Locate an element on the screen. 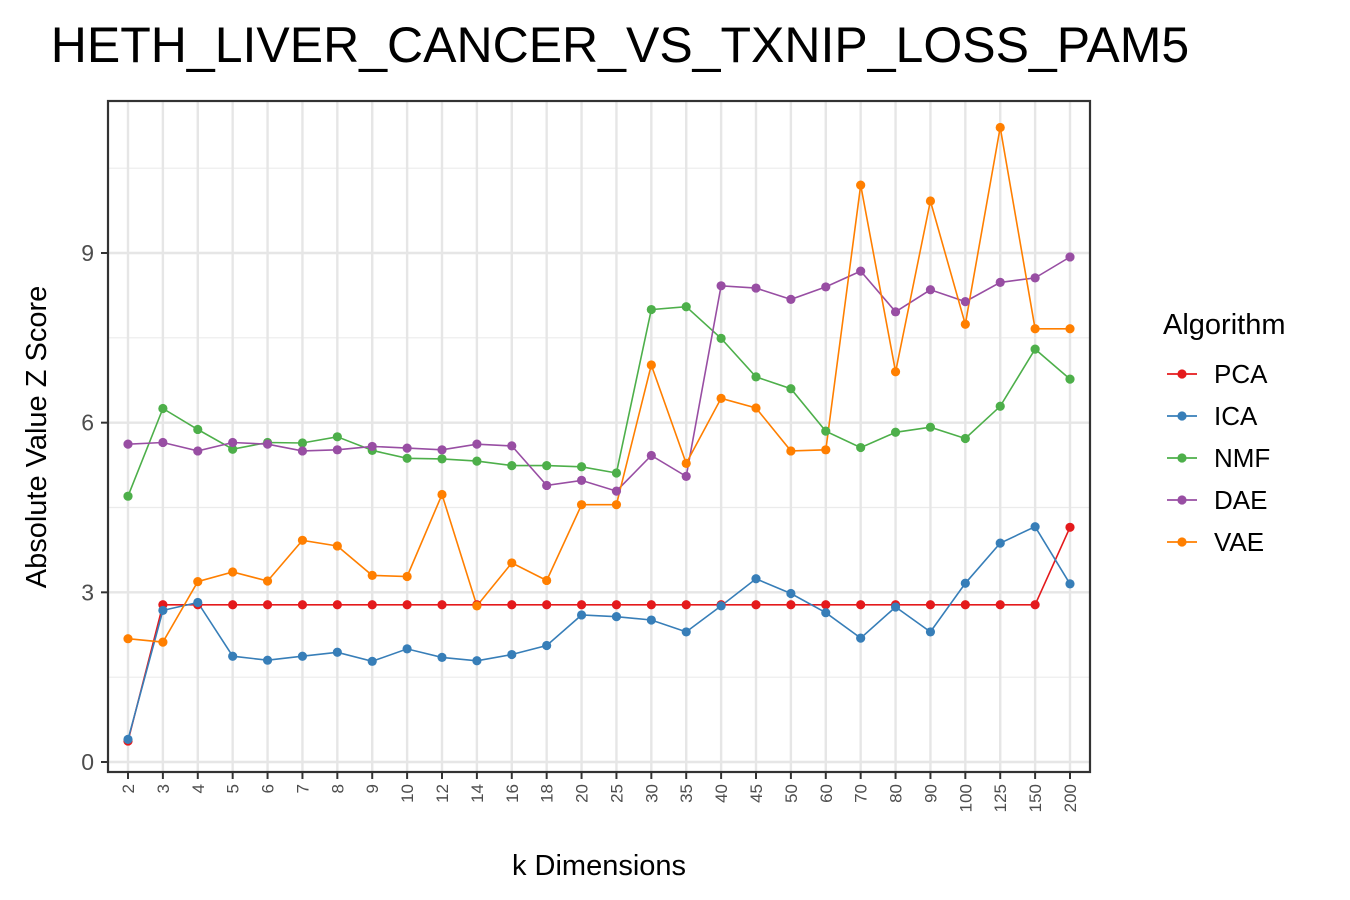 This screenshot has width=1350, height=900. x-tick-label: 18 is located at coordinates (547, 793).